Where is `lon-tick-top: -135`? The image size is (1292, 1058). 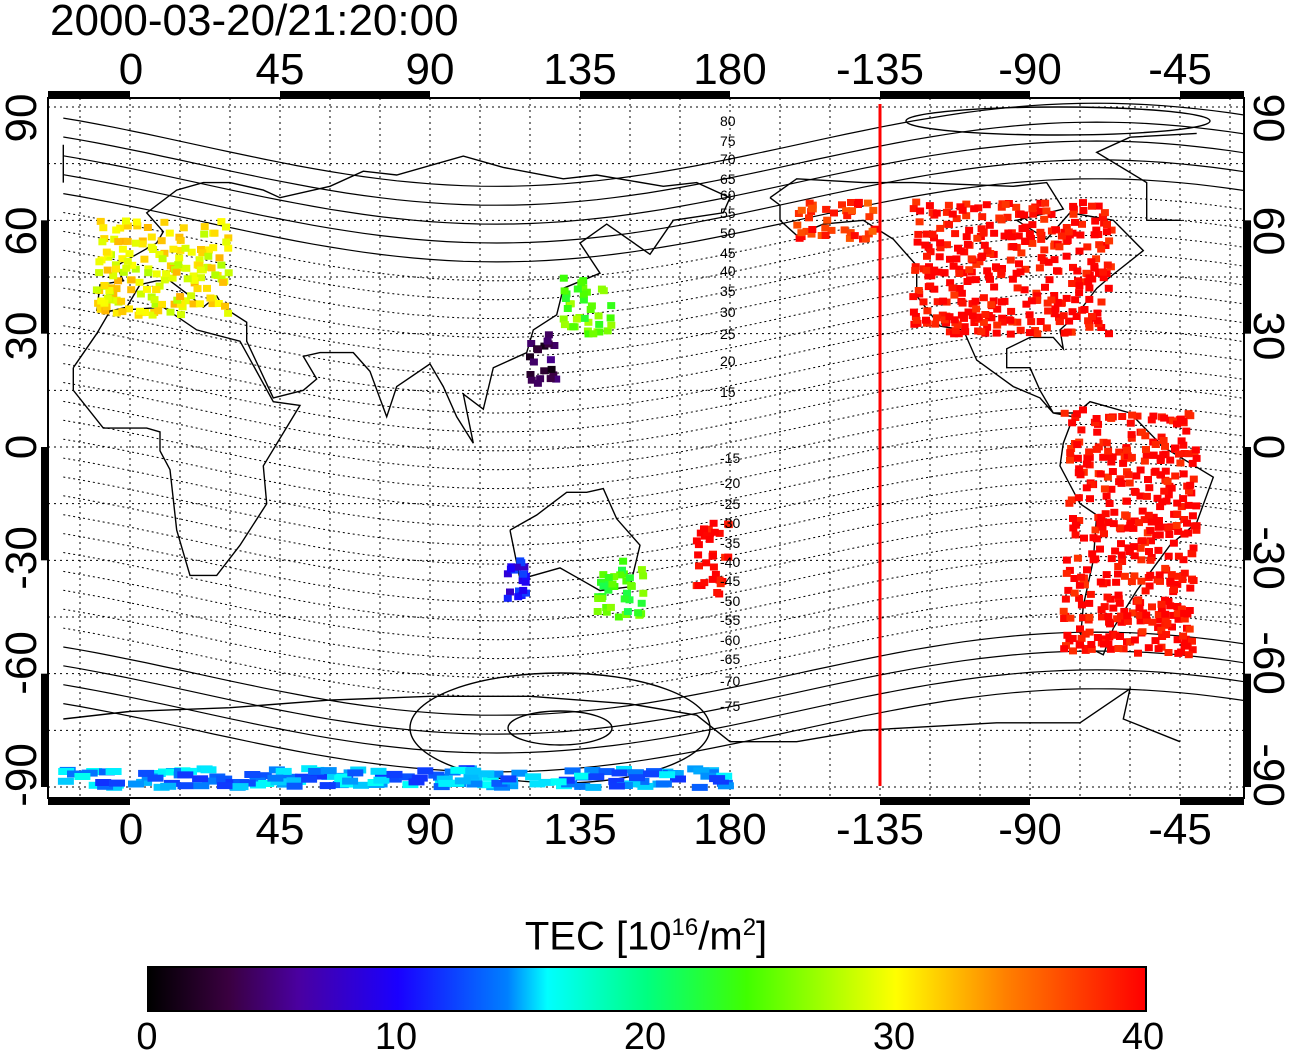
lon-tick-top: -135 is located at coordinates (880, 69).